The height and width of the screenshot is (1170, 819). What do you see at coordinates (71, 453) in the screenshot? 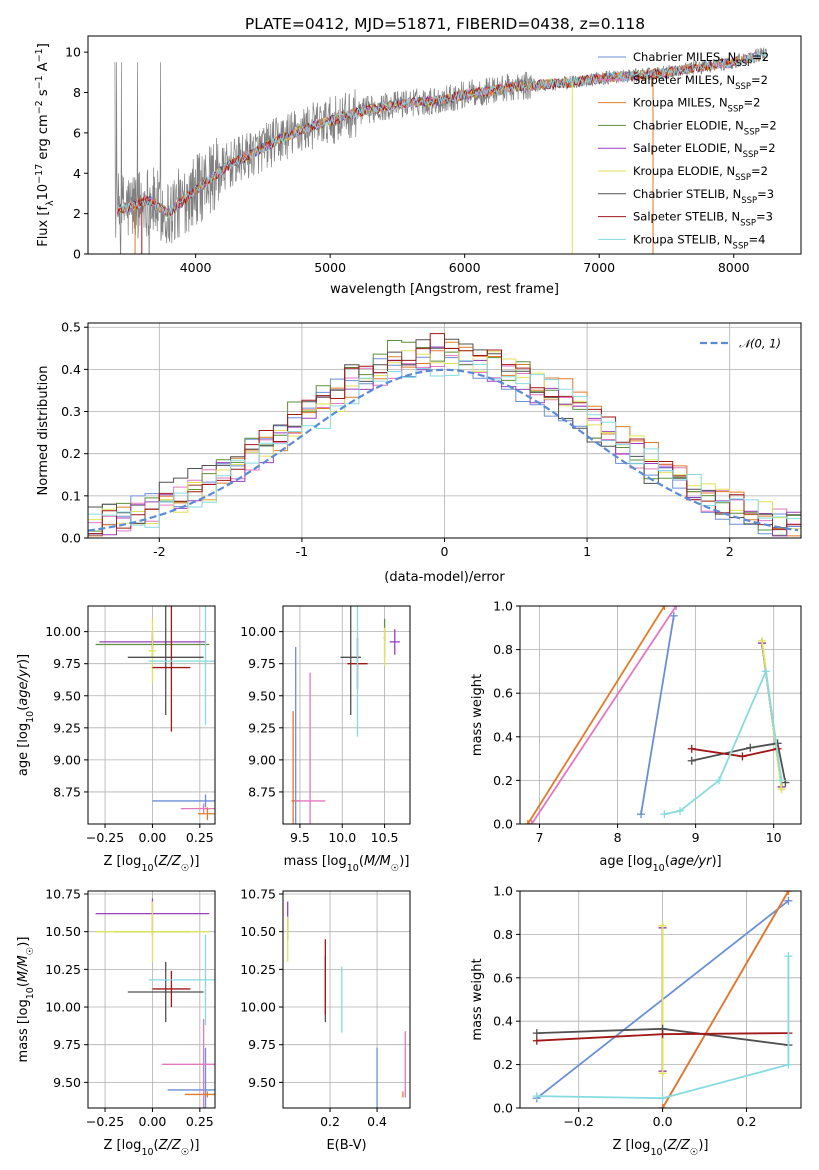
I see `residuals-ytick-label: 0.2` at bounding box center [71, 453].